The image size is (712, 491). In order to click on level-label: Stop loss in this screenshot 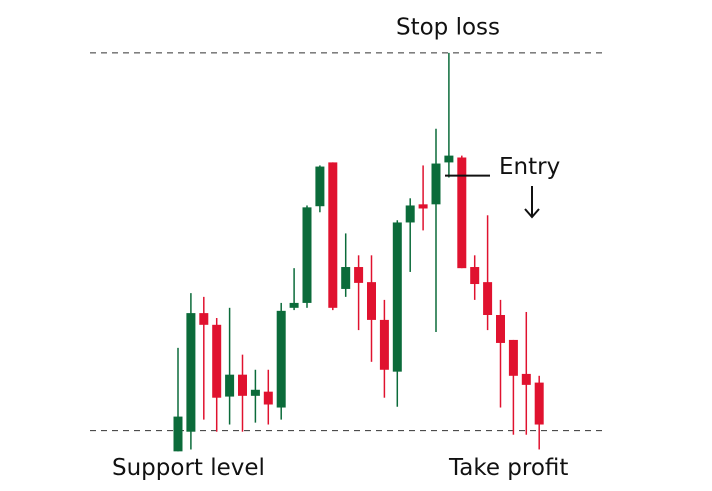, I will do `click(448, 27)`.